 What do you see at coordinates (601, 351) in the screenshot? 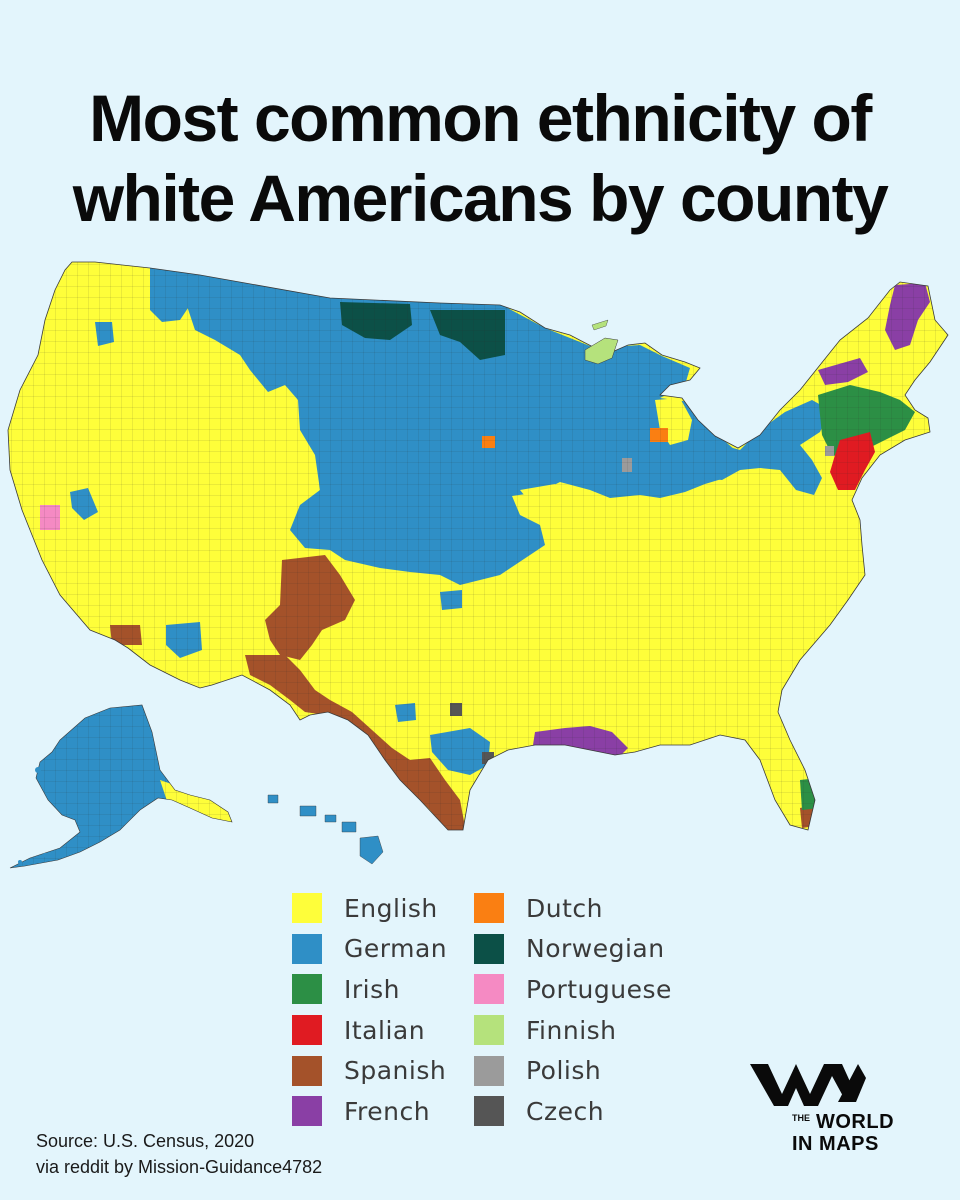
I see `finnish-up-region` at bounding box center [601, 351].